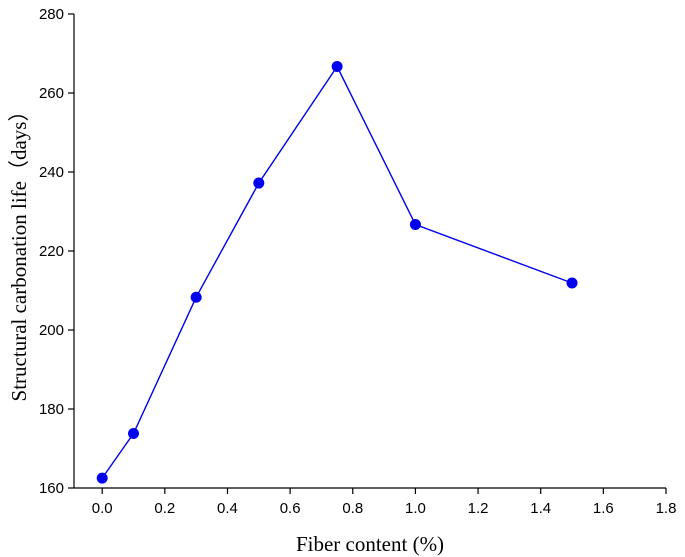  Describe the element at coordinates (227, 508) in the screenshot. I see `x-tick-label: 0.4` at that location.